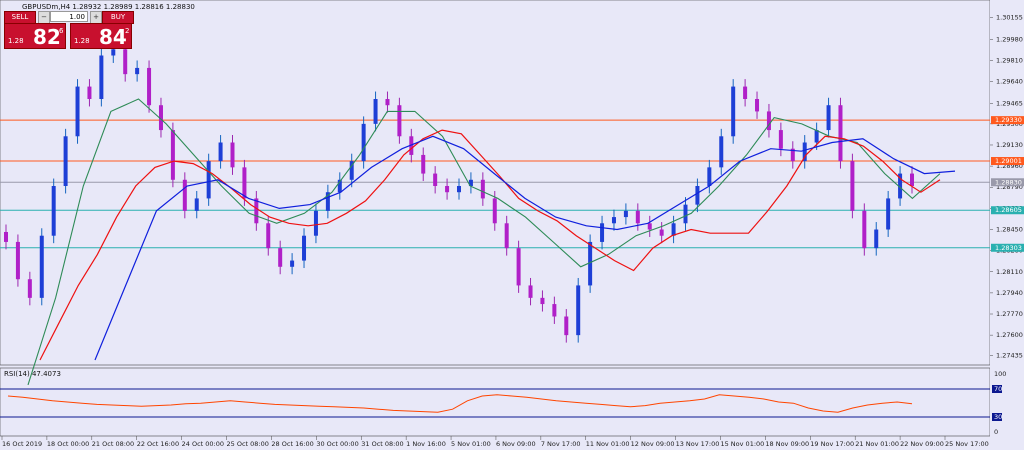 This screenshot has height=450, width=1024. I want to click on one-click-trading-panel: SELL − 1.00 + BUY 1.28 82 6 1.28 84 2, so click(68, 30).